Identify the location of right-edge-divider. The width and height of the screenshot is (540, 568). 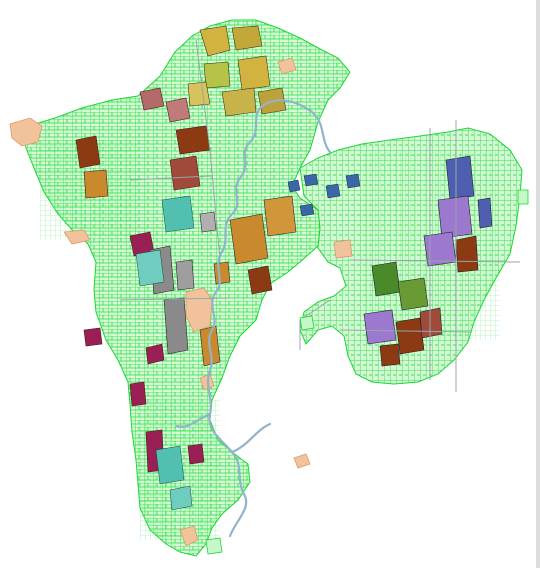
(538, 284).